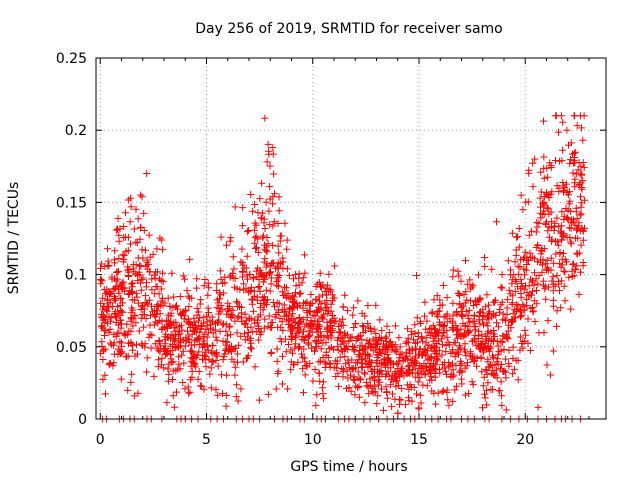 This screenshot has width=640, height=480. I want to click on y-axis-label: SRMTID / TECUs, so click(14, 238).